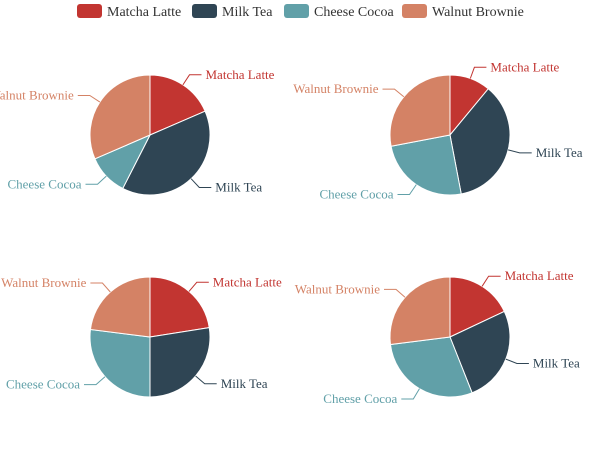  I want to click on legend-item-matcha-latte: Matcha Latte, so click(129, 12).